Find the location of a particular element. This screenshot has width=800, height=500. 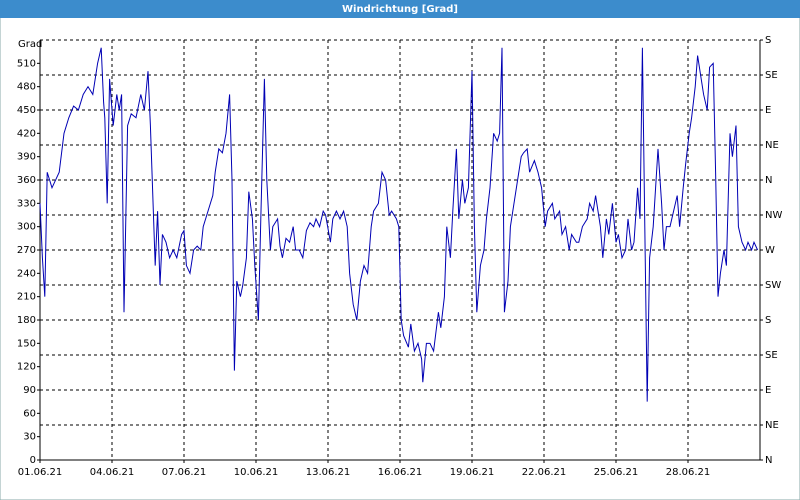

y-tick-label: 300 is located at coordinates (26, 227).